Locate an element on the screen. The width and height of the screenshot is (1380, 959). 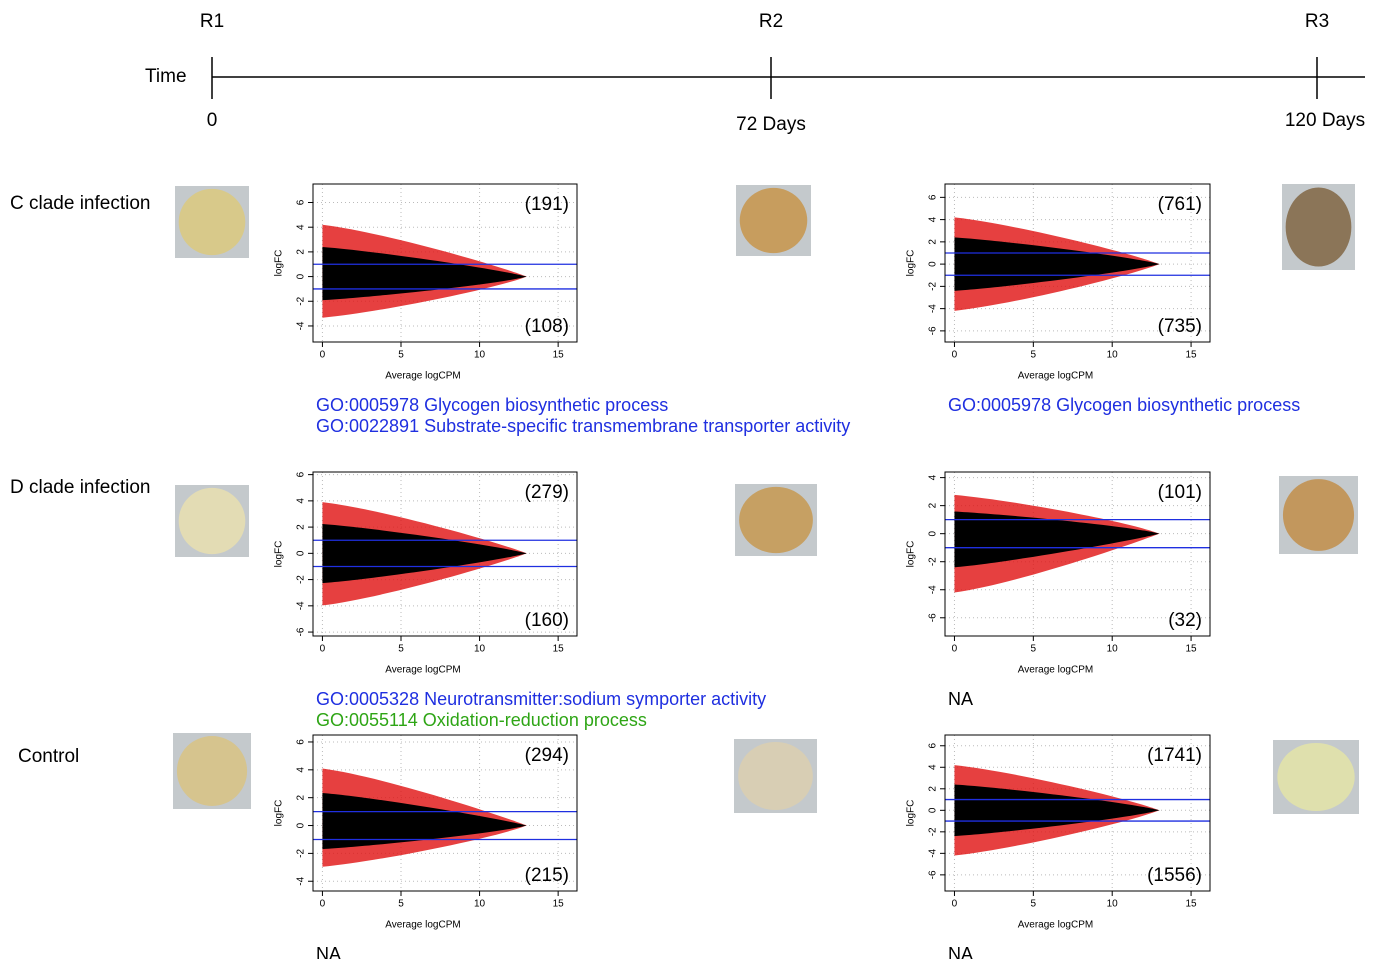
up-count: (1741) is located at coordinates (1174, 755).